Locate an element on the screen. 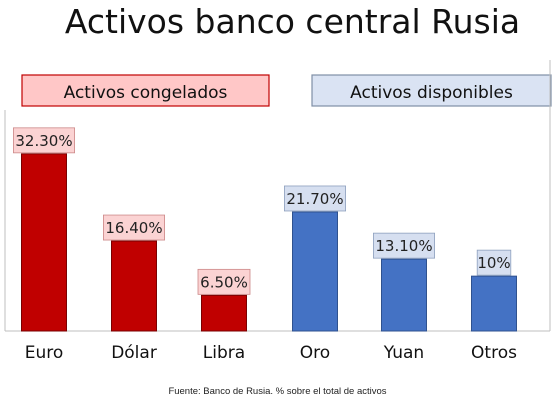 The image size is (555, 403). data-label-box-otros is located at coordinates (494, 262).